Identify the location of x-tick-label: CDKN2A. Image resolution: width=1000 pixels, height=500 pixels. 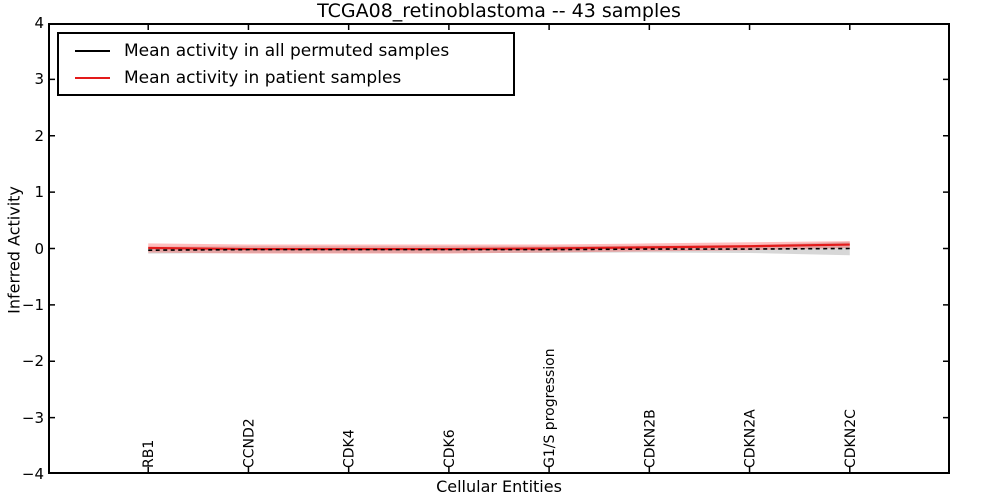
(751, 438).